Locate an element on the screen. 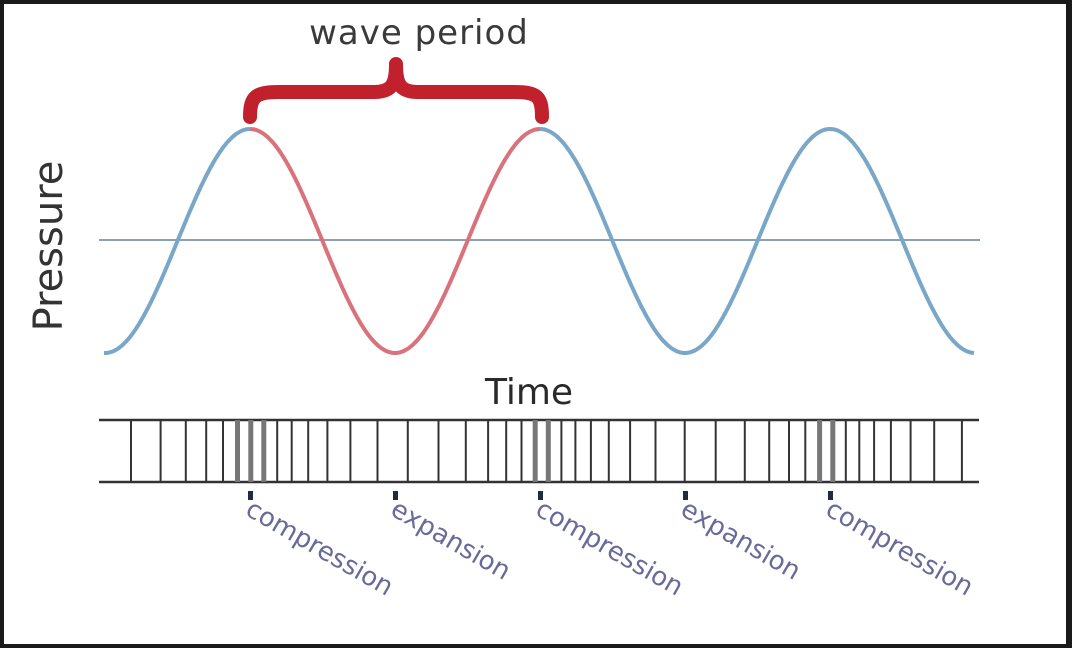 The image size is (1072, 648). density-strip is located at coordinates (539, 451).